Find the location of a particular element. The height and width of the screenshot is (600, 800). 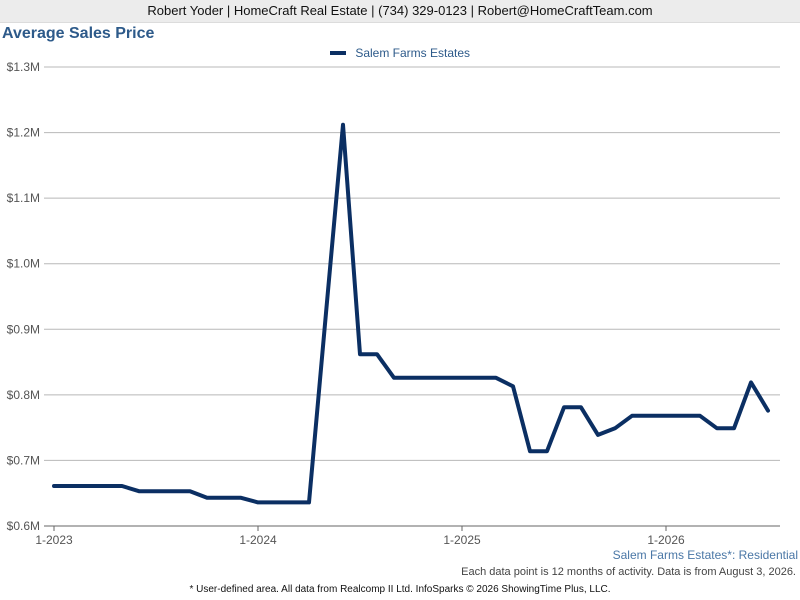

legend-label: Salem Farms Estates is located at coordinates (413, 53).